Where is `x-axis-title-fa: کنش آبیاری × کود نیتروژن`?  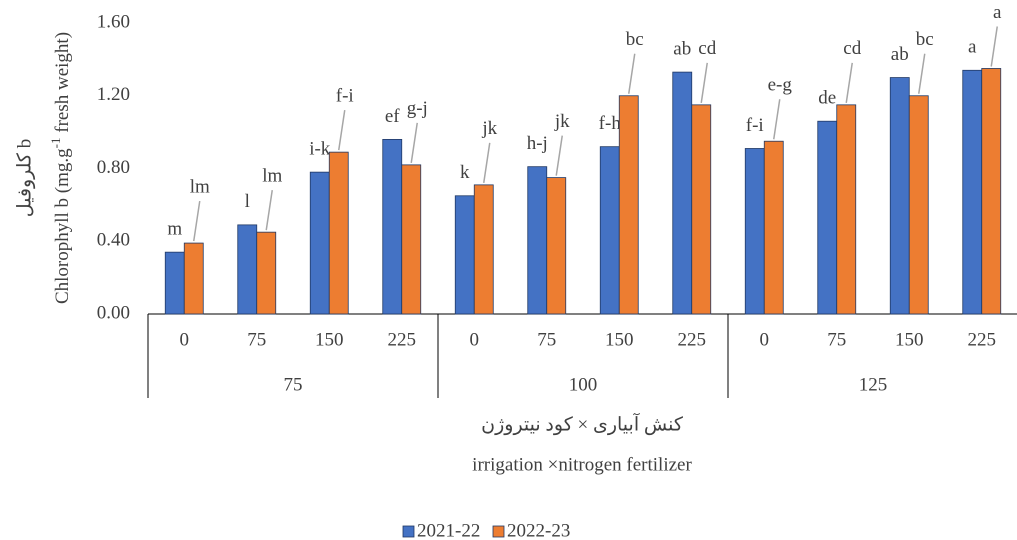
x-axis-title-fa: کنش آبیاری × کود نیتروژن is located at coordinates (582, 423).